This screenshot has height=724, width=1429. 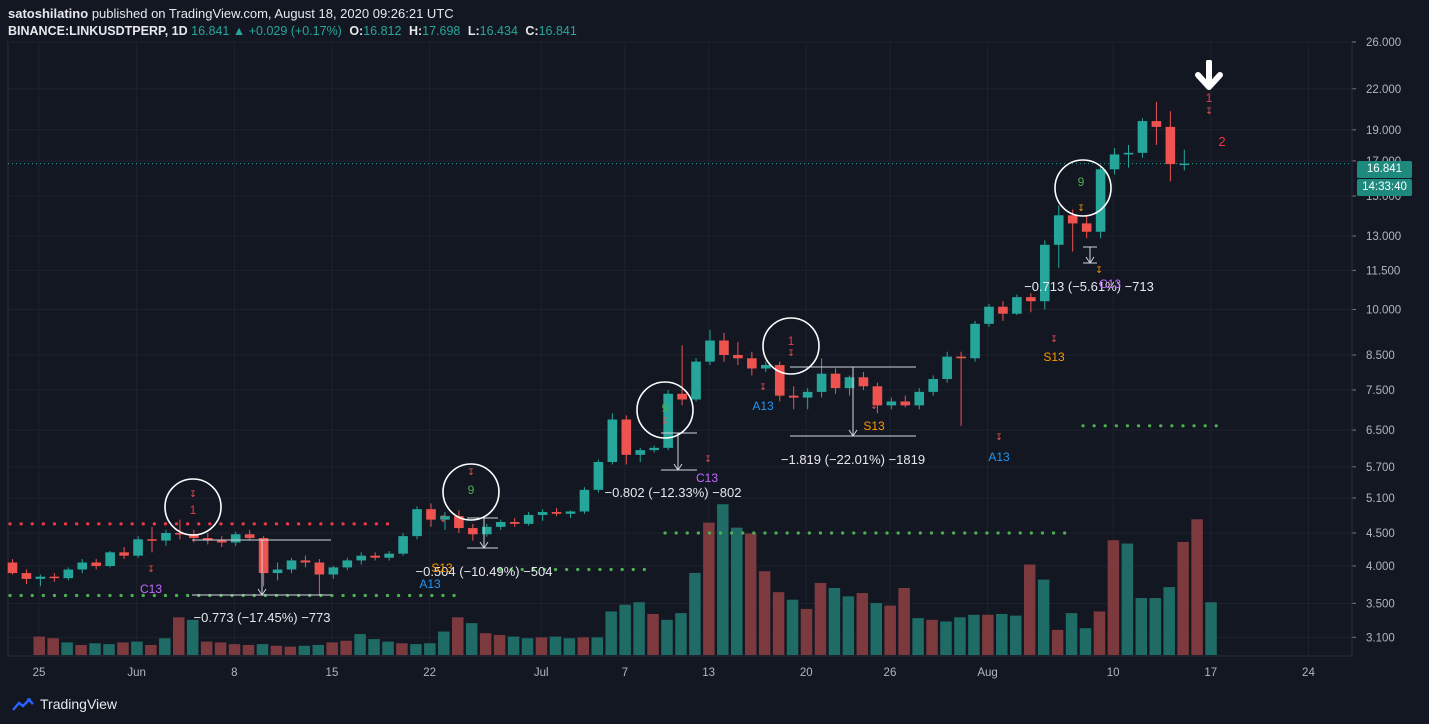 I want to click on tradingview-logo: TradingView, so click(x=64, y=704).